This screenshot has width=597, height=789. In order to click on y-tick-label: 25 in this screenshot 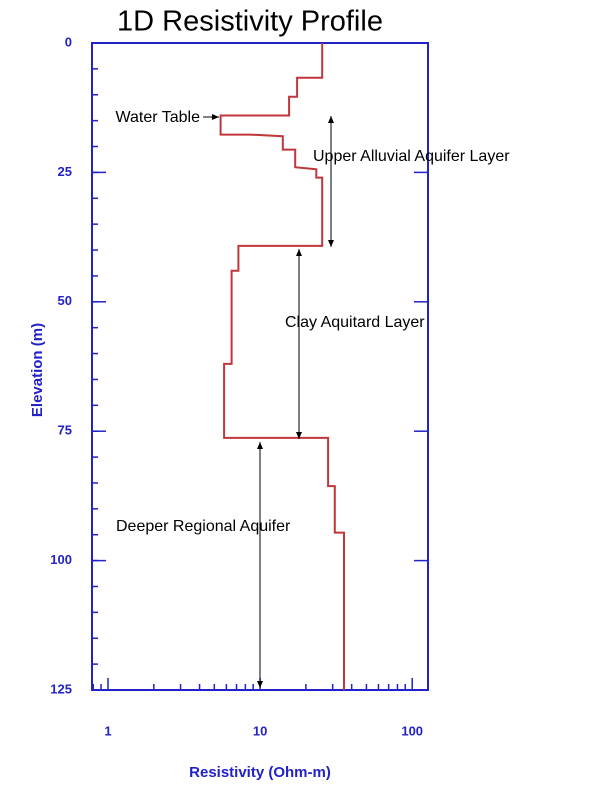, I will do `click(65, 171)`.